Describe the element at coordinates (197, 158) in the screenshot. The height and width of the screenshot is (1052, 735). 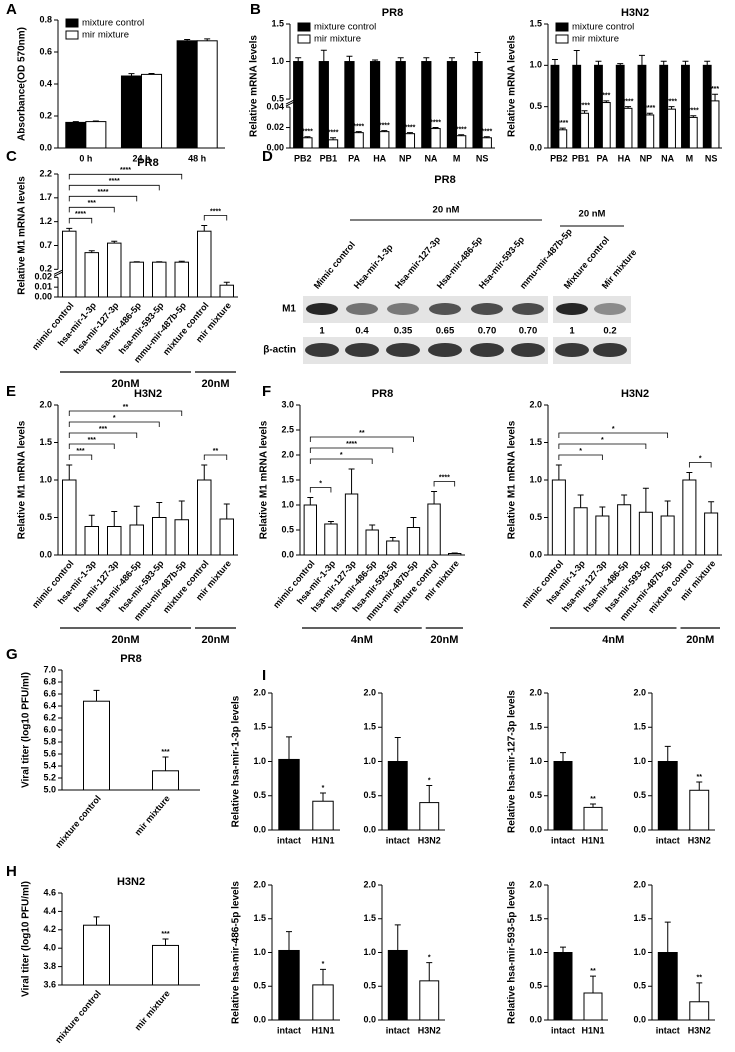
I see `x-tick-label: 48 h` at that location.